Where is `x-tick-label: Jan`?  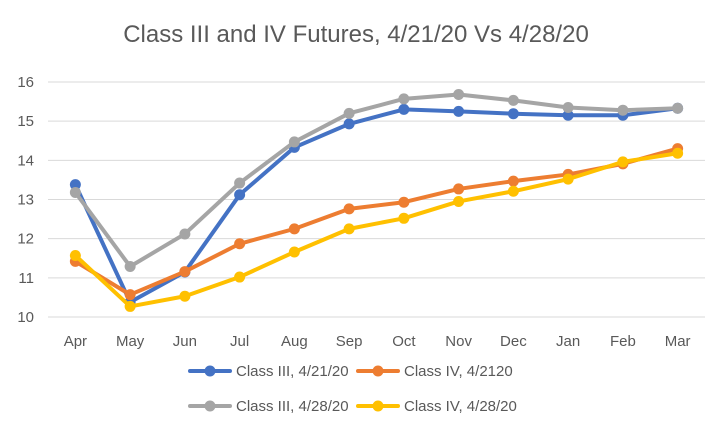
x-tick-label: Jan is located at coordinates (568, 341).